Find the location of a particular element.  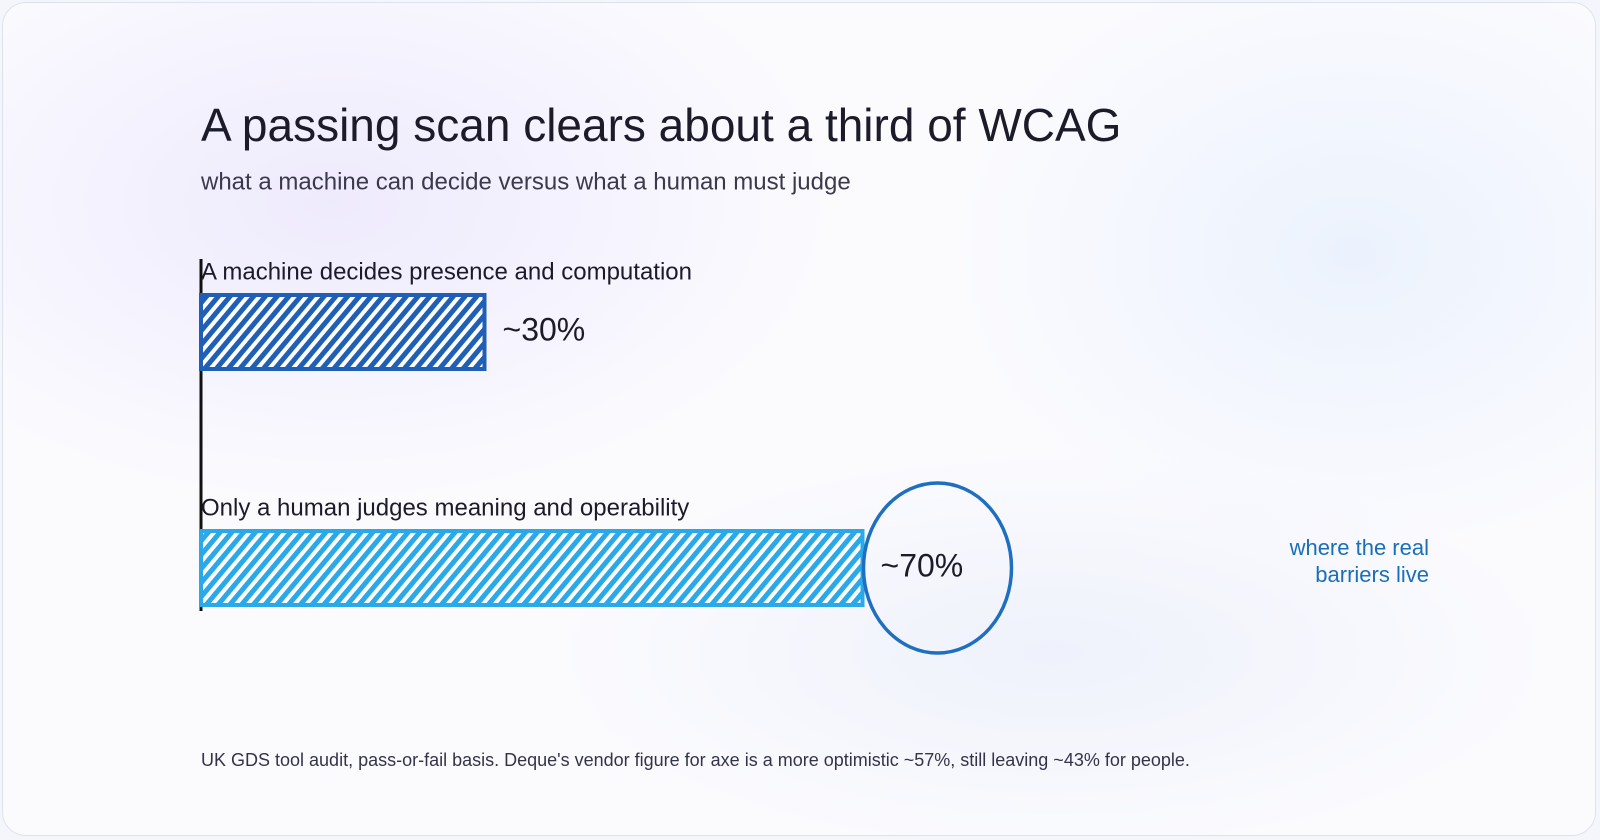

value-label: ~70% is located at coordinates (922, 565).